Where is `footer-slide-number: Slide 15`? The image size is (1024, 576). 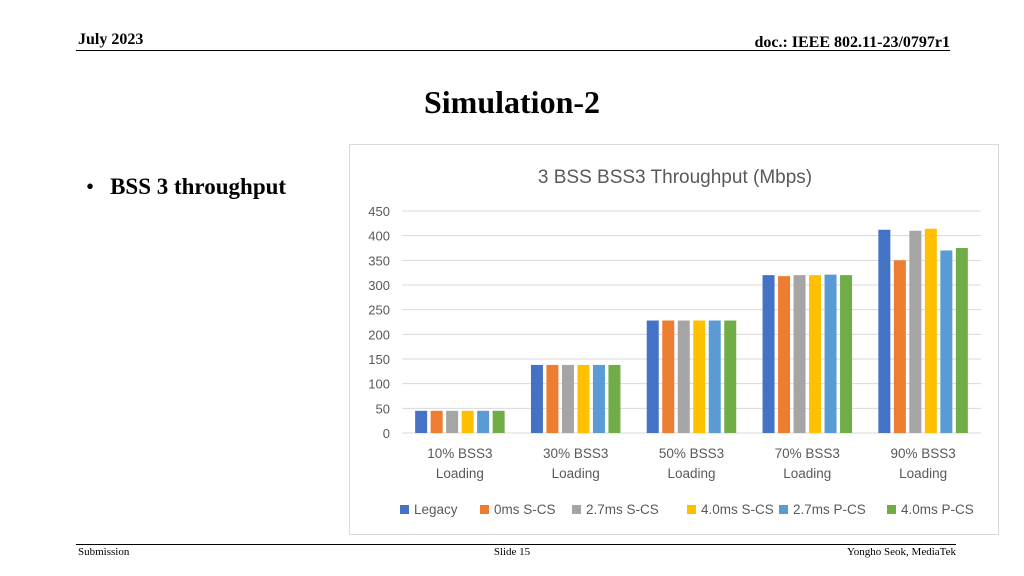
footer-slide-number: Slide 15 is located at coordinates (512, 552).